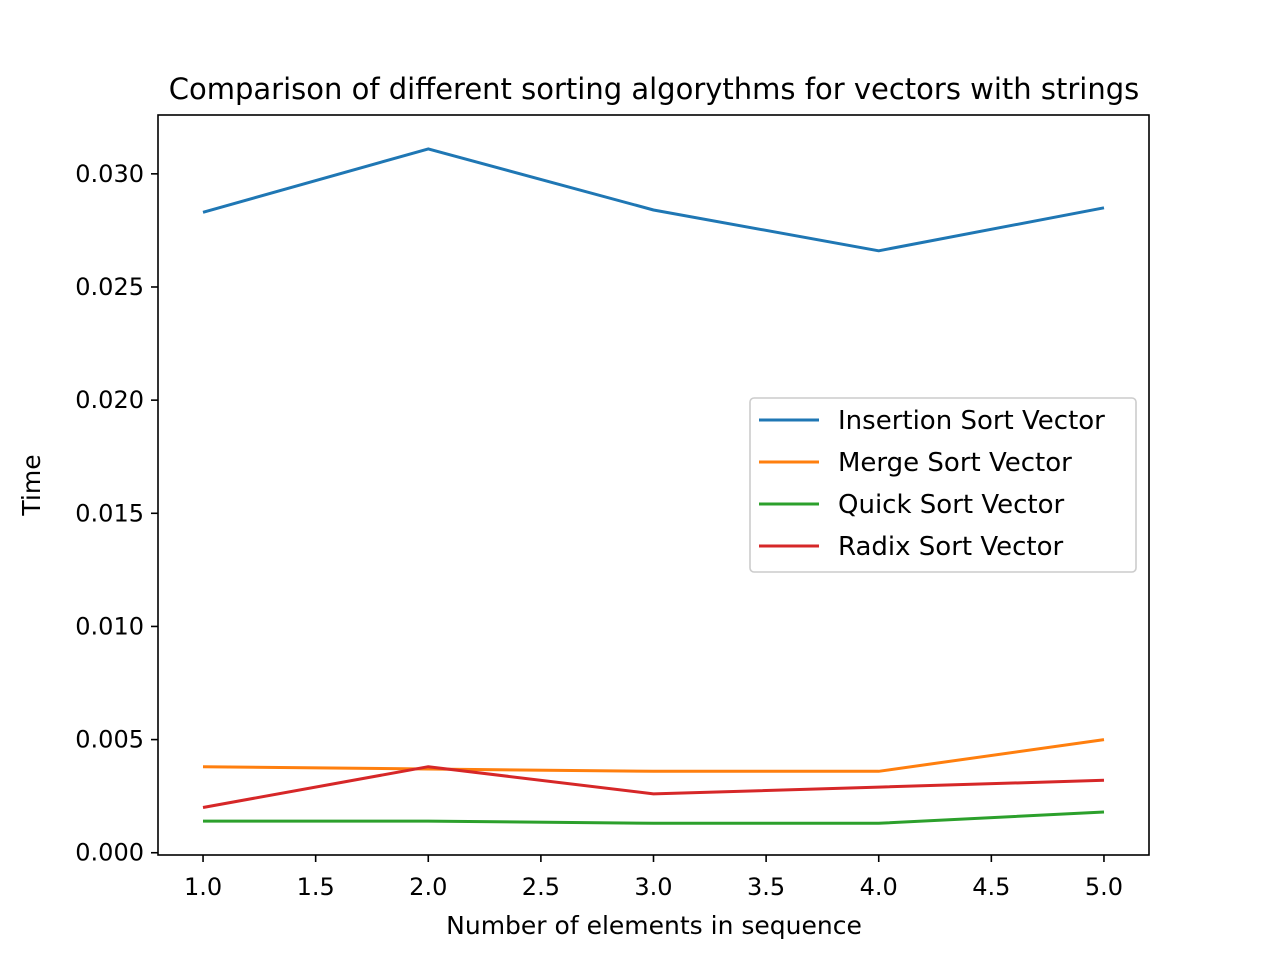 Image resolution: width=1274 pixels, height=960 pixels. What do you see at coordinates (653, 887) in the screenshot?
I see `x-tick-label: 3.0` at bounding box center [653, 887].